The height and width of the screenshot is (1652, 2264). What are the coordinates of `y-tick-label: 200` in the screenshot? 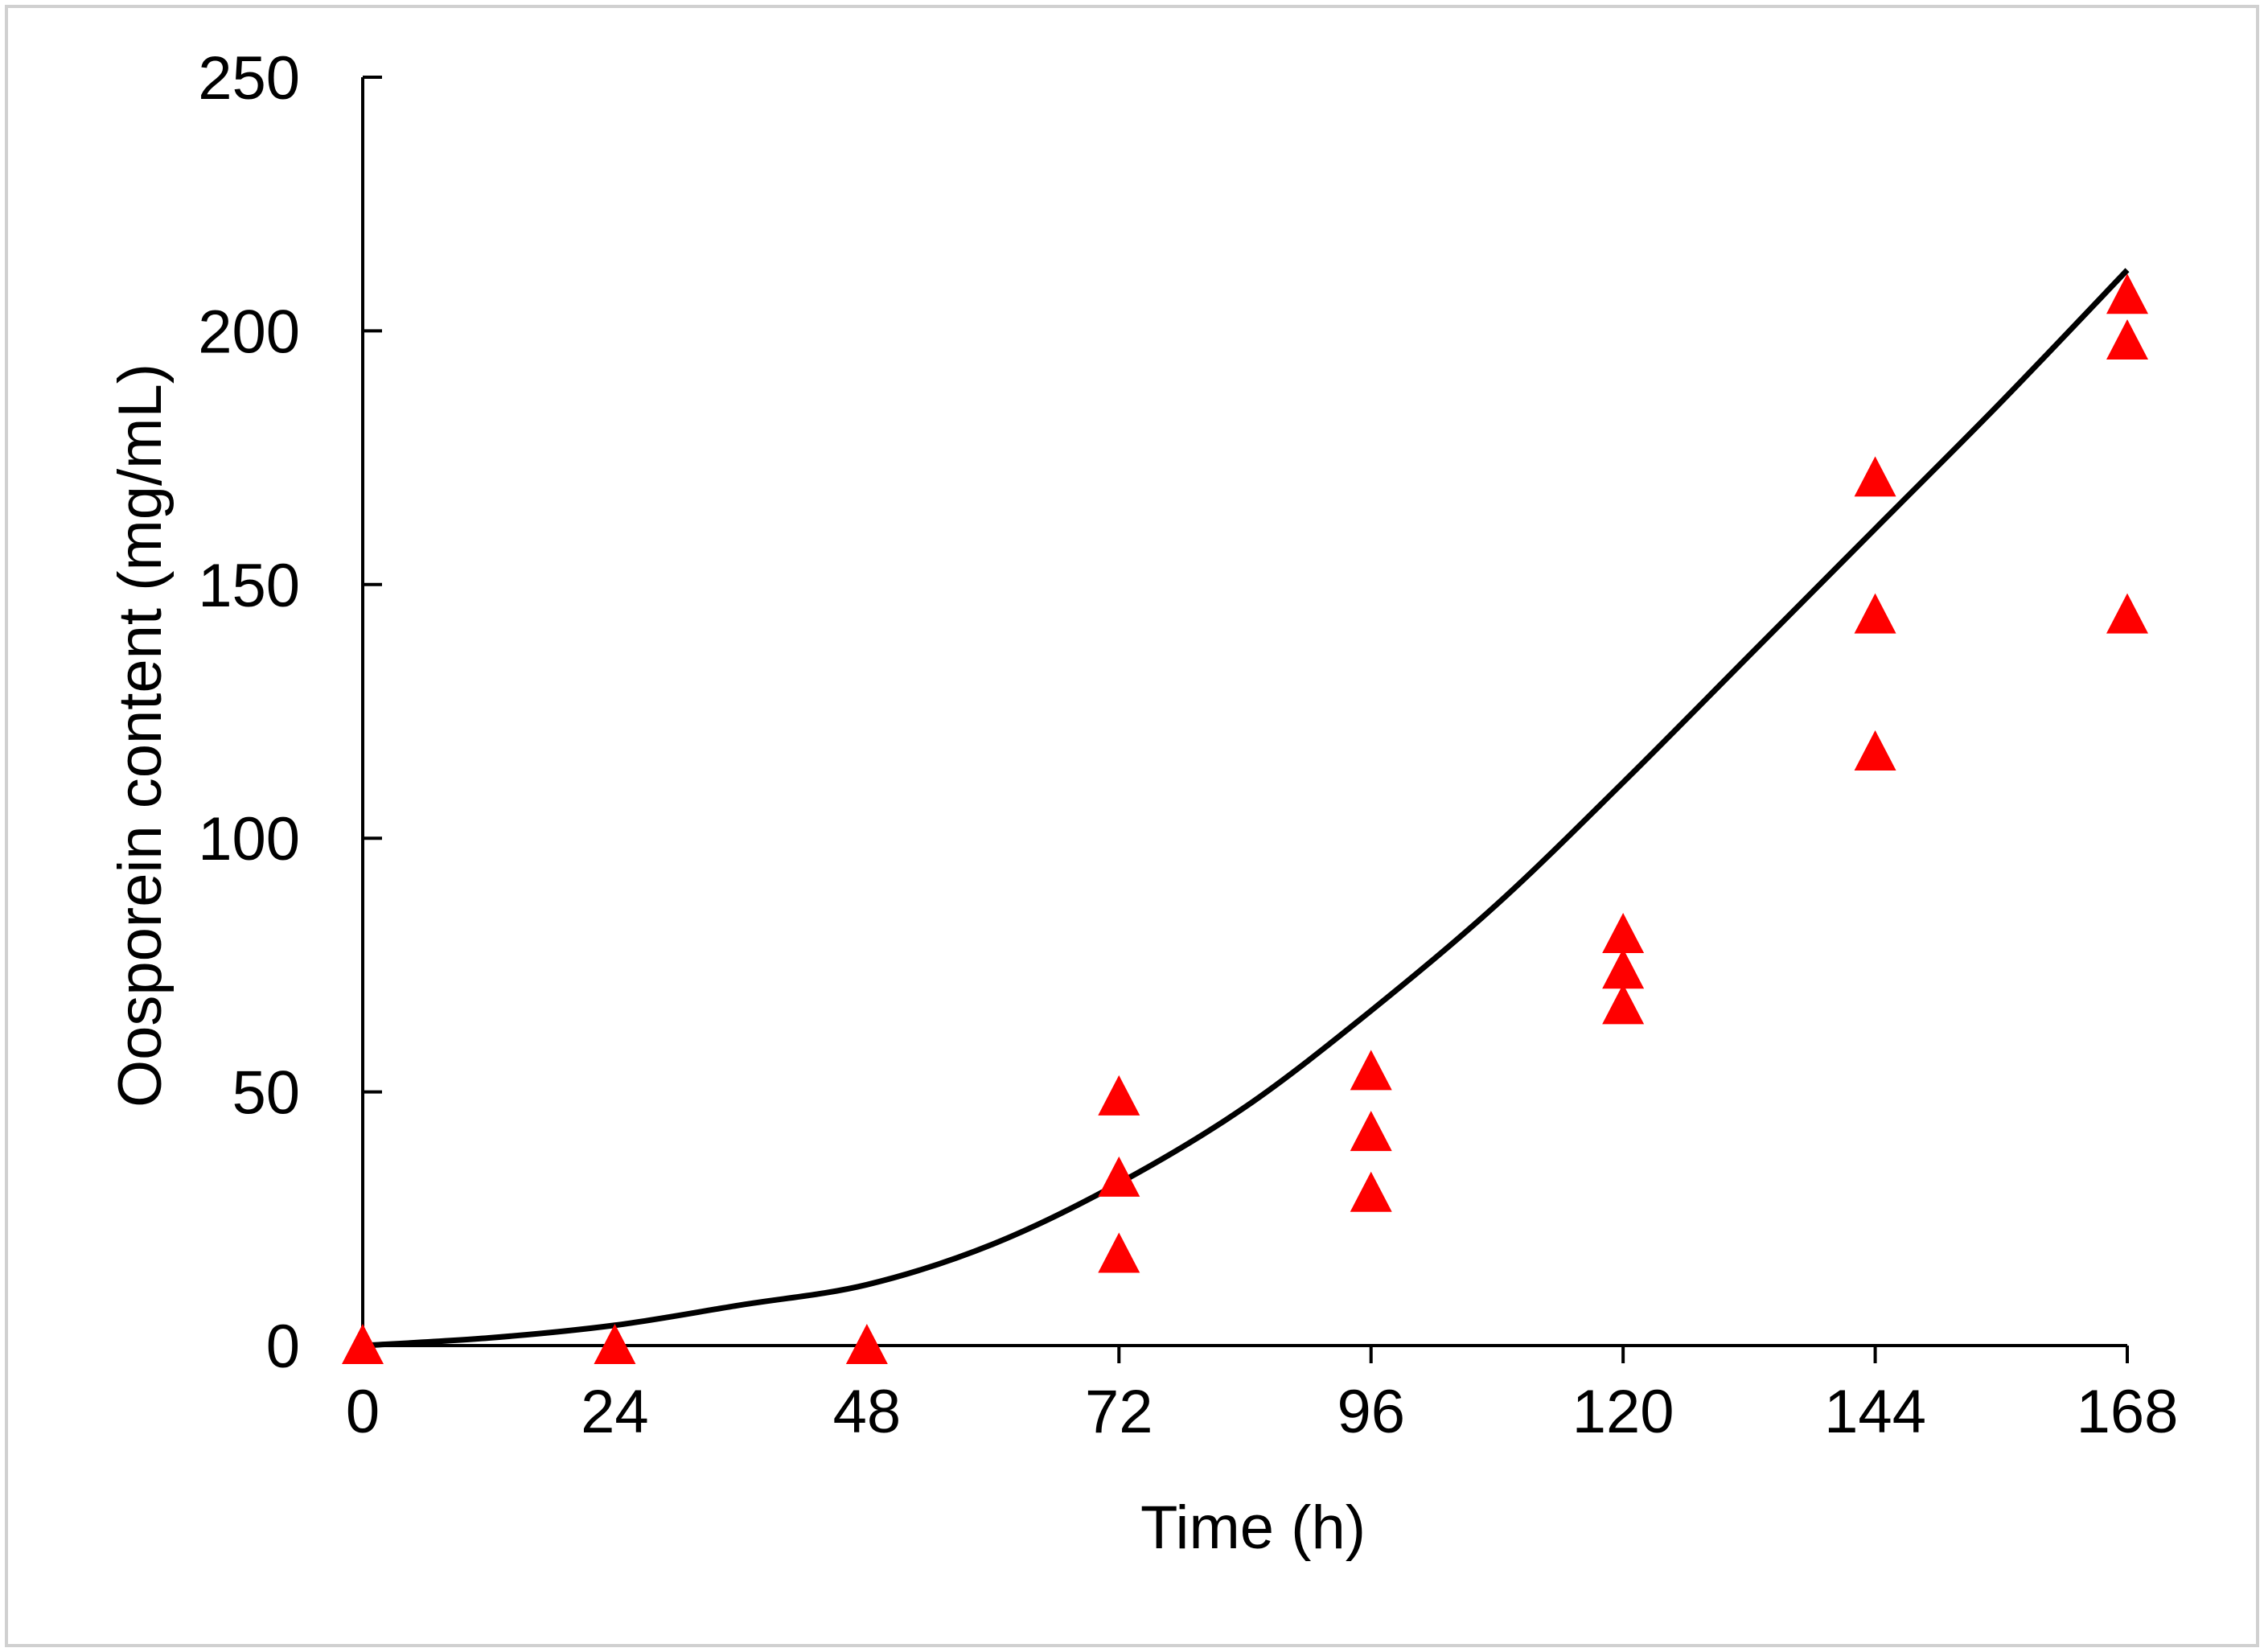 It's located at (249, 332).